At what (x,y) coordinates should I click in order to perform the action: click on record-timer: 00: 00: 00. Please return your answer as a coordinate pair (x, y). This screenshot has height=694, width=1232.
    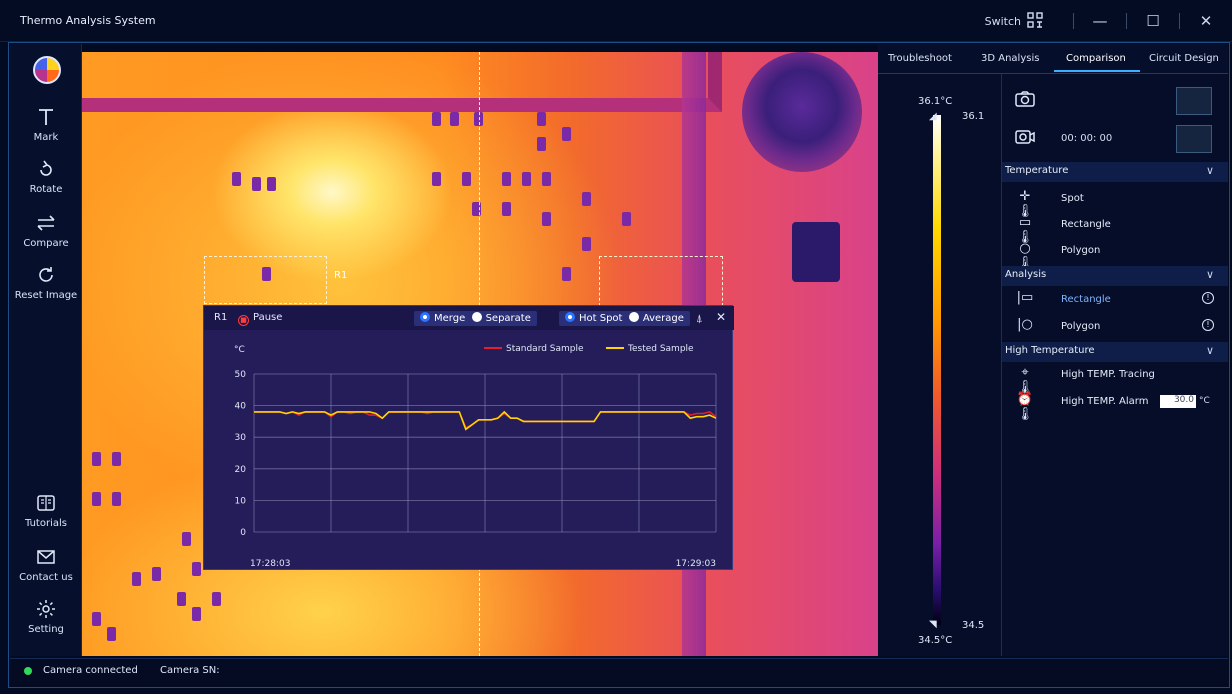
    Looking at the image, I should click on (1087, 138).